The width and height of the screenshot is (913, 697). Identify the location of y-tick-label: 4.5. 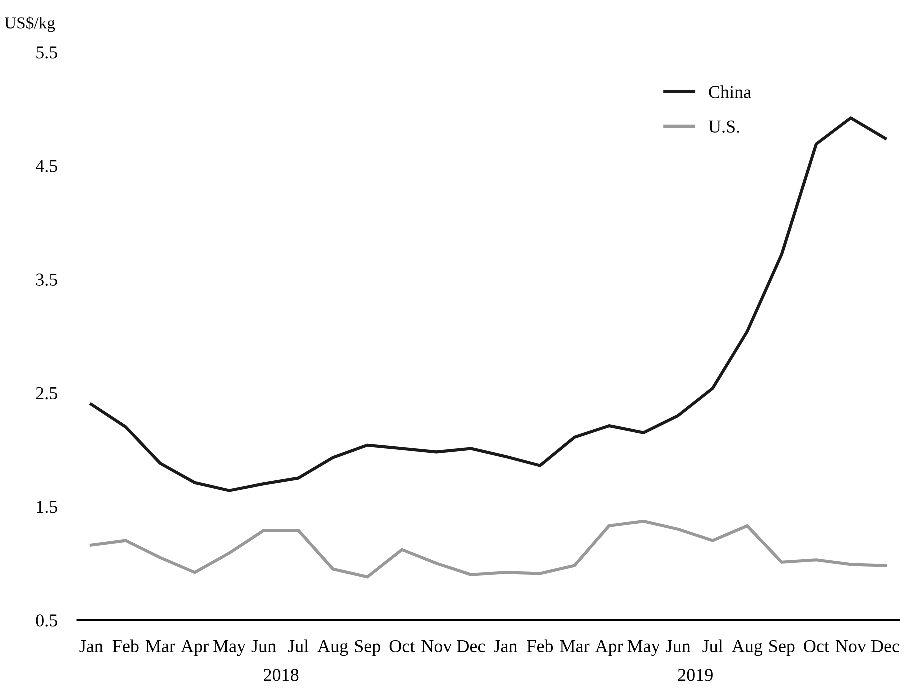
(47, 166).